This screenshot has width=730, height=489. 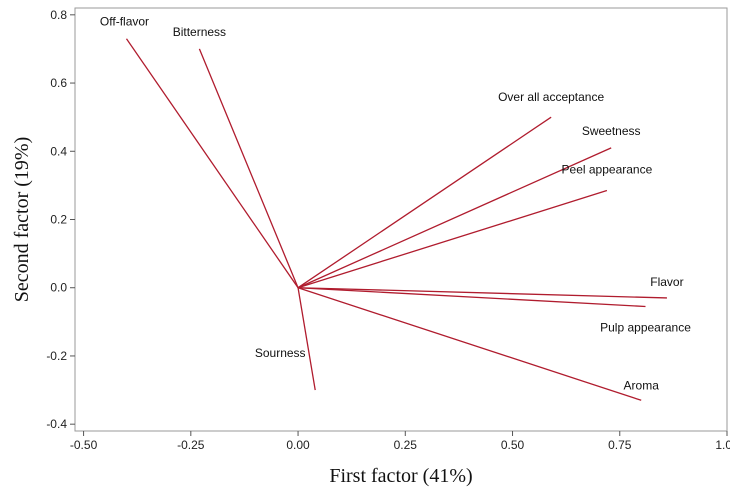 I want to click on vector-label: Sourness, so click(x=280, y=353).